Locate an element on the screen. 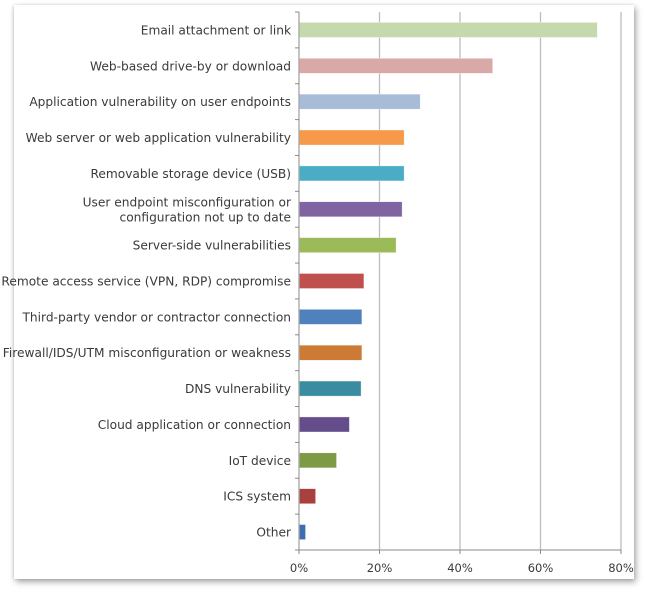  x-tick-label: 40% is located at coordinates (460, 568).